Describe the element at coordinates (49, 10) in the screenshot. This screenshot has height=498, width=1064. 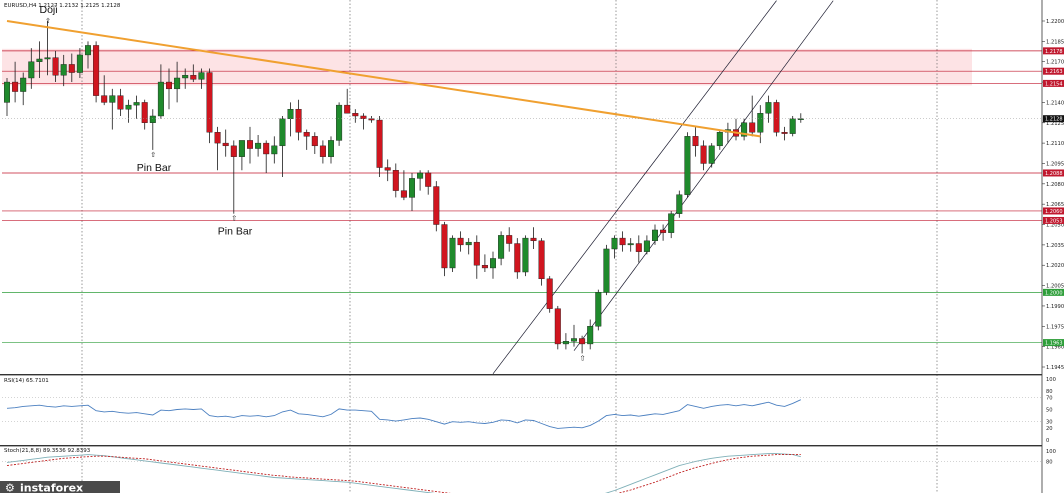
I see `annotation-label: Doji` at that location.